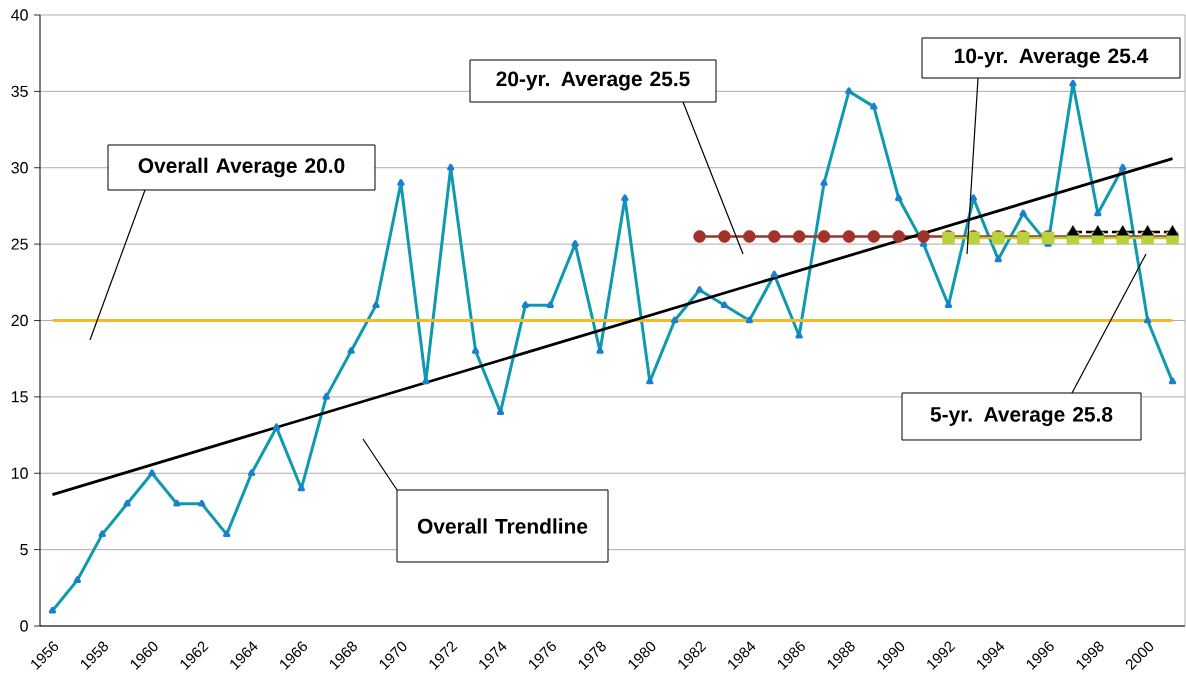 This screenshot has width=1186, height=683. I want to click on annotation: 20-yr. Average 25.5, so click(593, 81).